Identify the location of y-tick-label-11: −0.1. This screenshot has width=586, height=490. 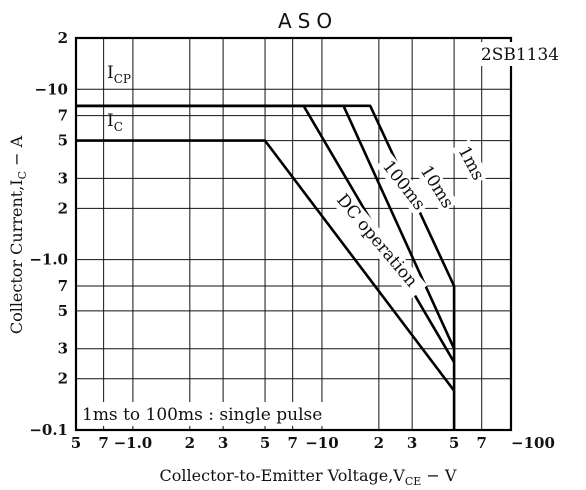
(48, 430).